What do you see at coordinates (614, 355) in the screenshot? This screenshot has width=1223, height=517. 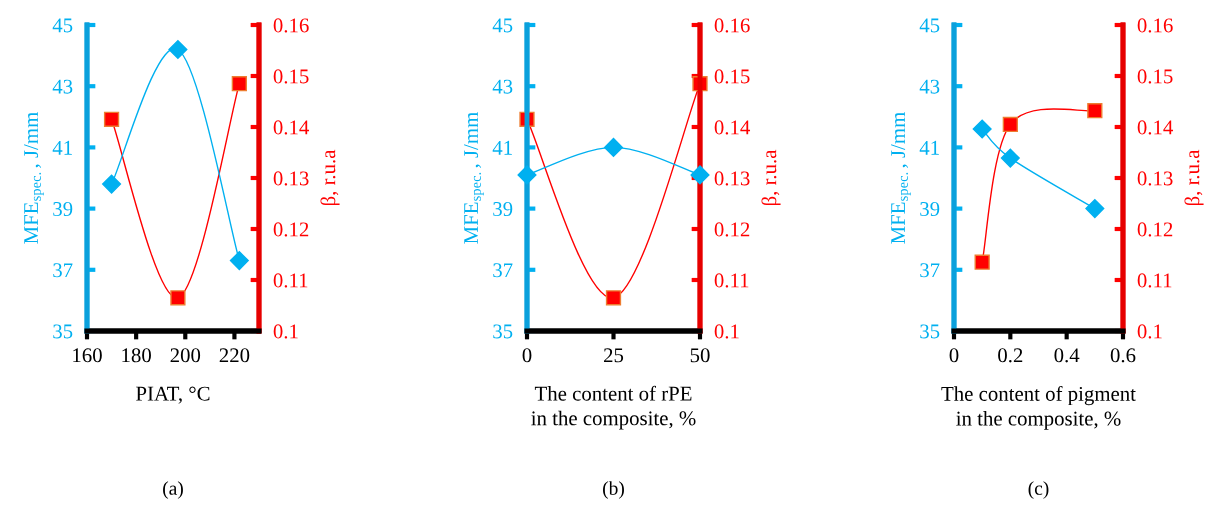 I see `x-tick-label: 25` at bounding box center [614, 355].